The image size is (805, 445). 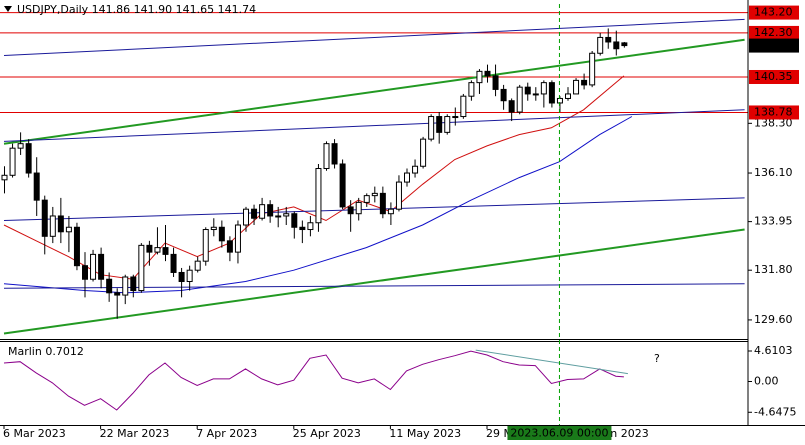 What do you see at coordinates (559, 433) in the screenshot?
I see `crosshair-label-box` at bounding box center [559, 433].